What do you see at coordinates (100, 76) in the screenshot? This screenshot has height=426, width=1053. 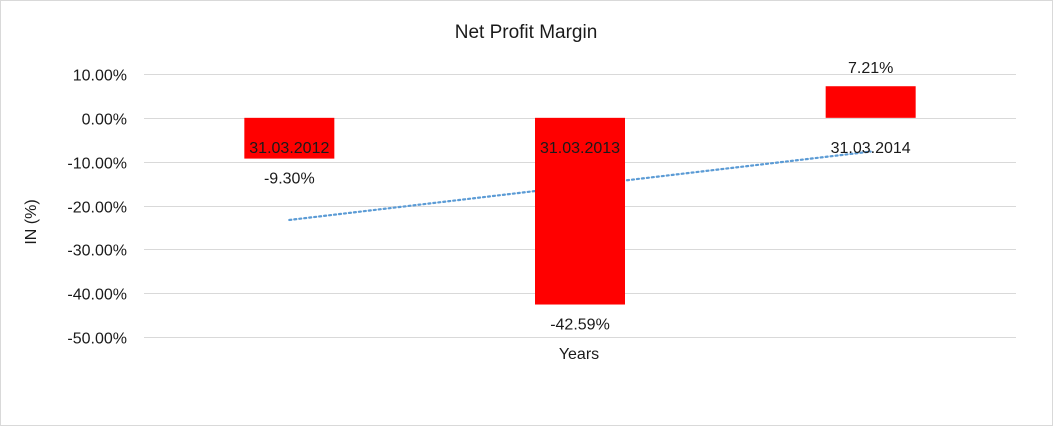 I see `y-tick-label: 10.00%` at bounding box center [100, 76].